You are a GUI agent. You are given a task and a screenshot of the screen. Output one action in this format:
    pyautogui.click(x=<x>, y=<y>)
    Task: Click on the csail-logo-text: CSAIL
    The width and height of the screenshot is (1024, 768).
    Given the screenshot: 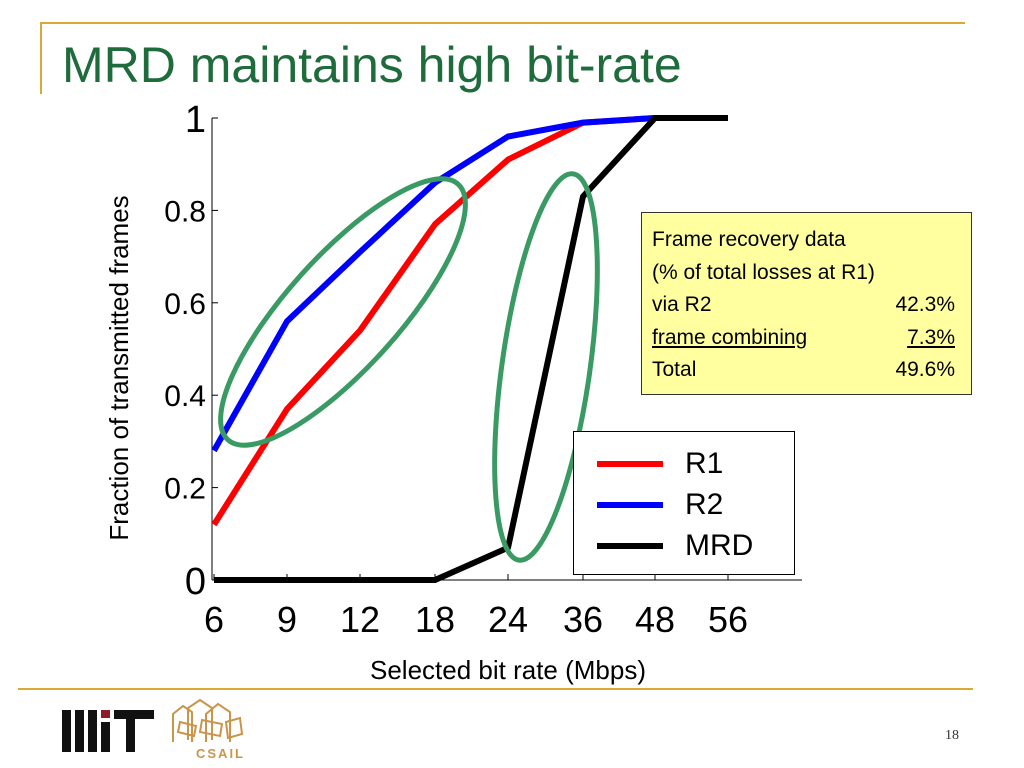 What is the action you would take?
    pyautogui.click(x=220, y=753)
    